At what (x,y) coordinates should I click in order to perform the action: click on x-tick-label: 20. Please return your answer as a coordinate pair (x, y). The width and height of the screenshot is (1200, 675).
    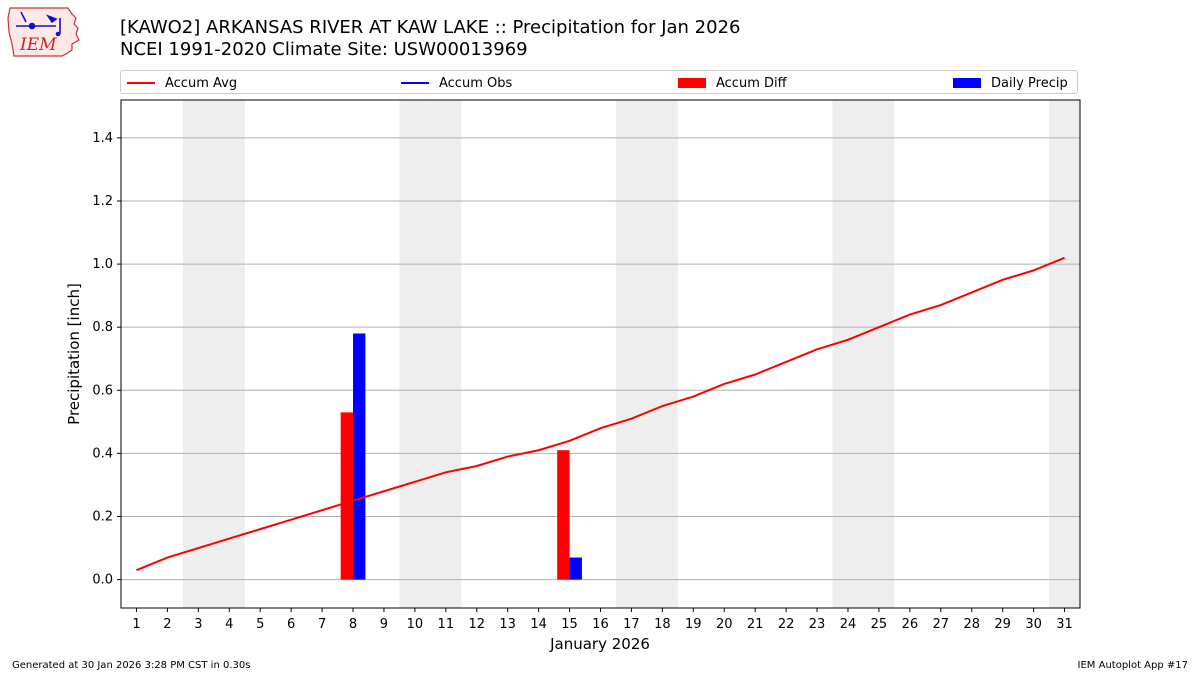
    Looking at the image, I should click on (724, 624).